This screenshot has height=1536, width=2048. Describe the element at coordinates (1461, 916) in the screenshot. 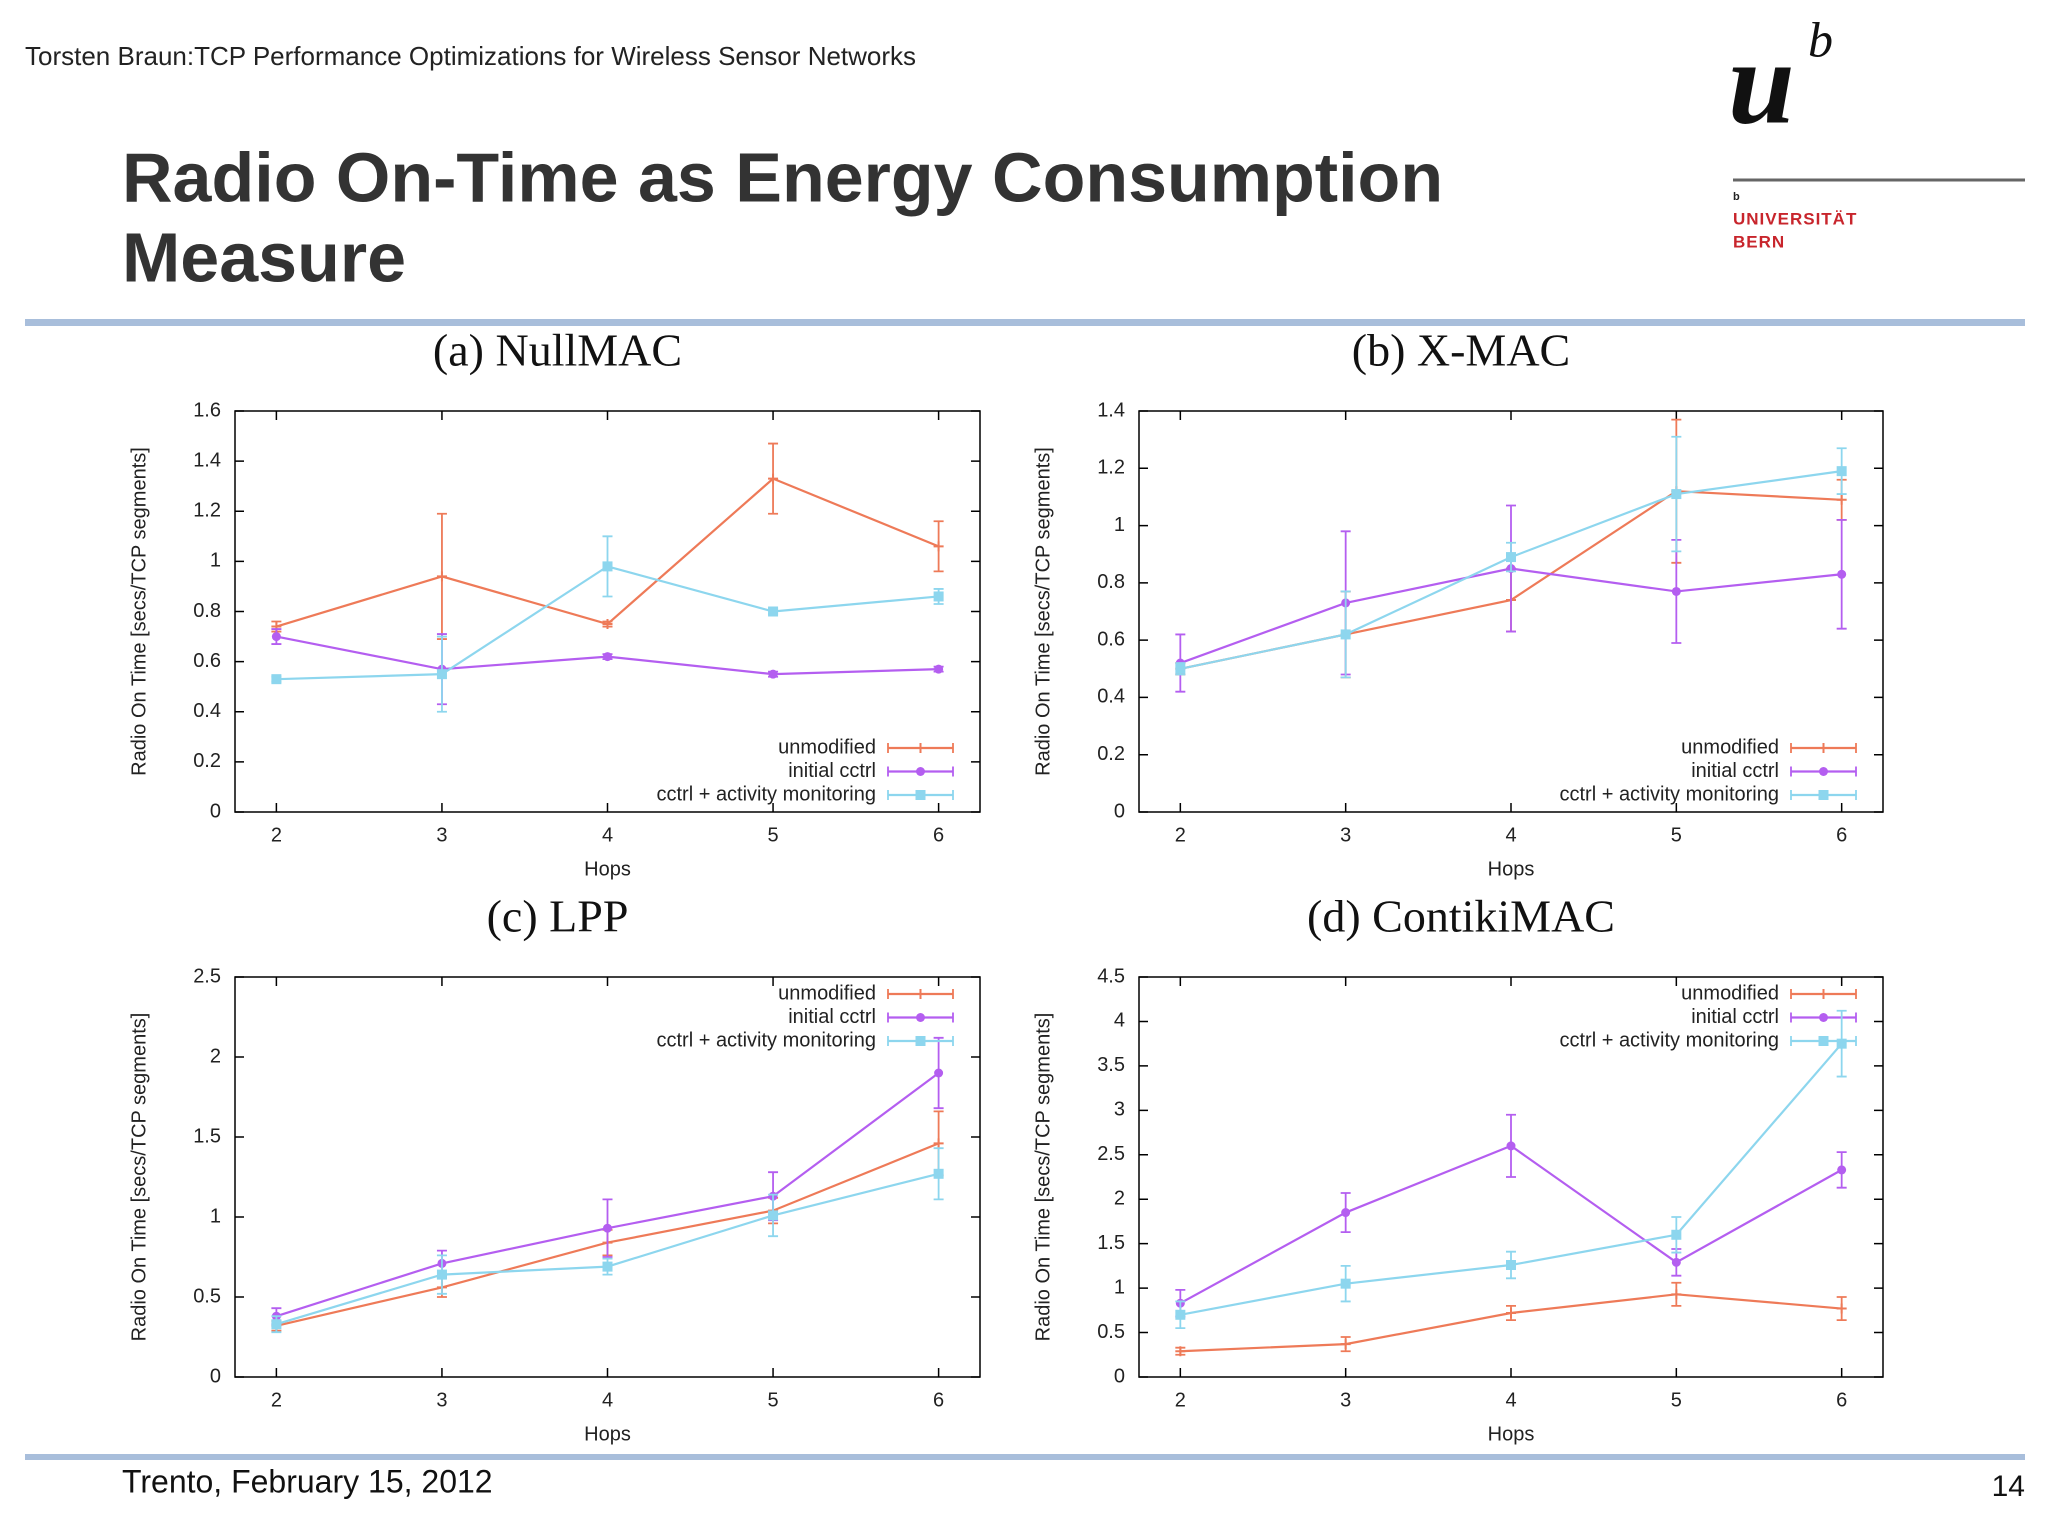

I see `chart-title: (d) ContikiMAC` at that location.